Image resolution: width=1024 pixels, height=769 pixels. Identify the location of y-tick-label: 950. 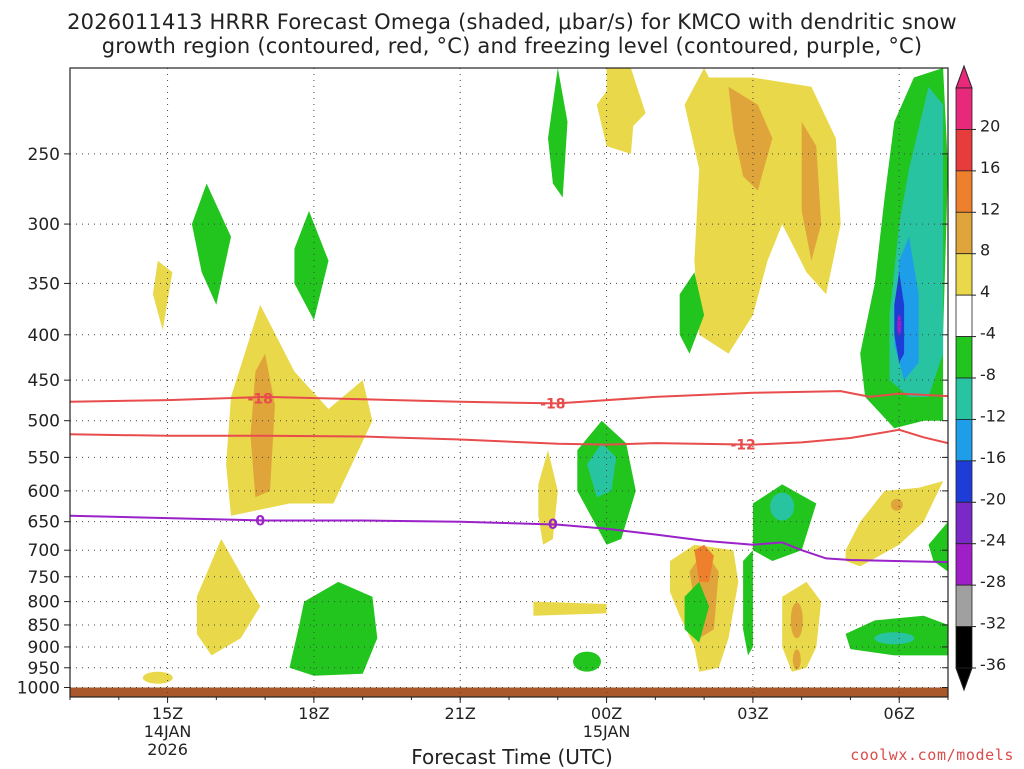
(44, 669).